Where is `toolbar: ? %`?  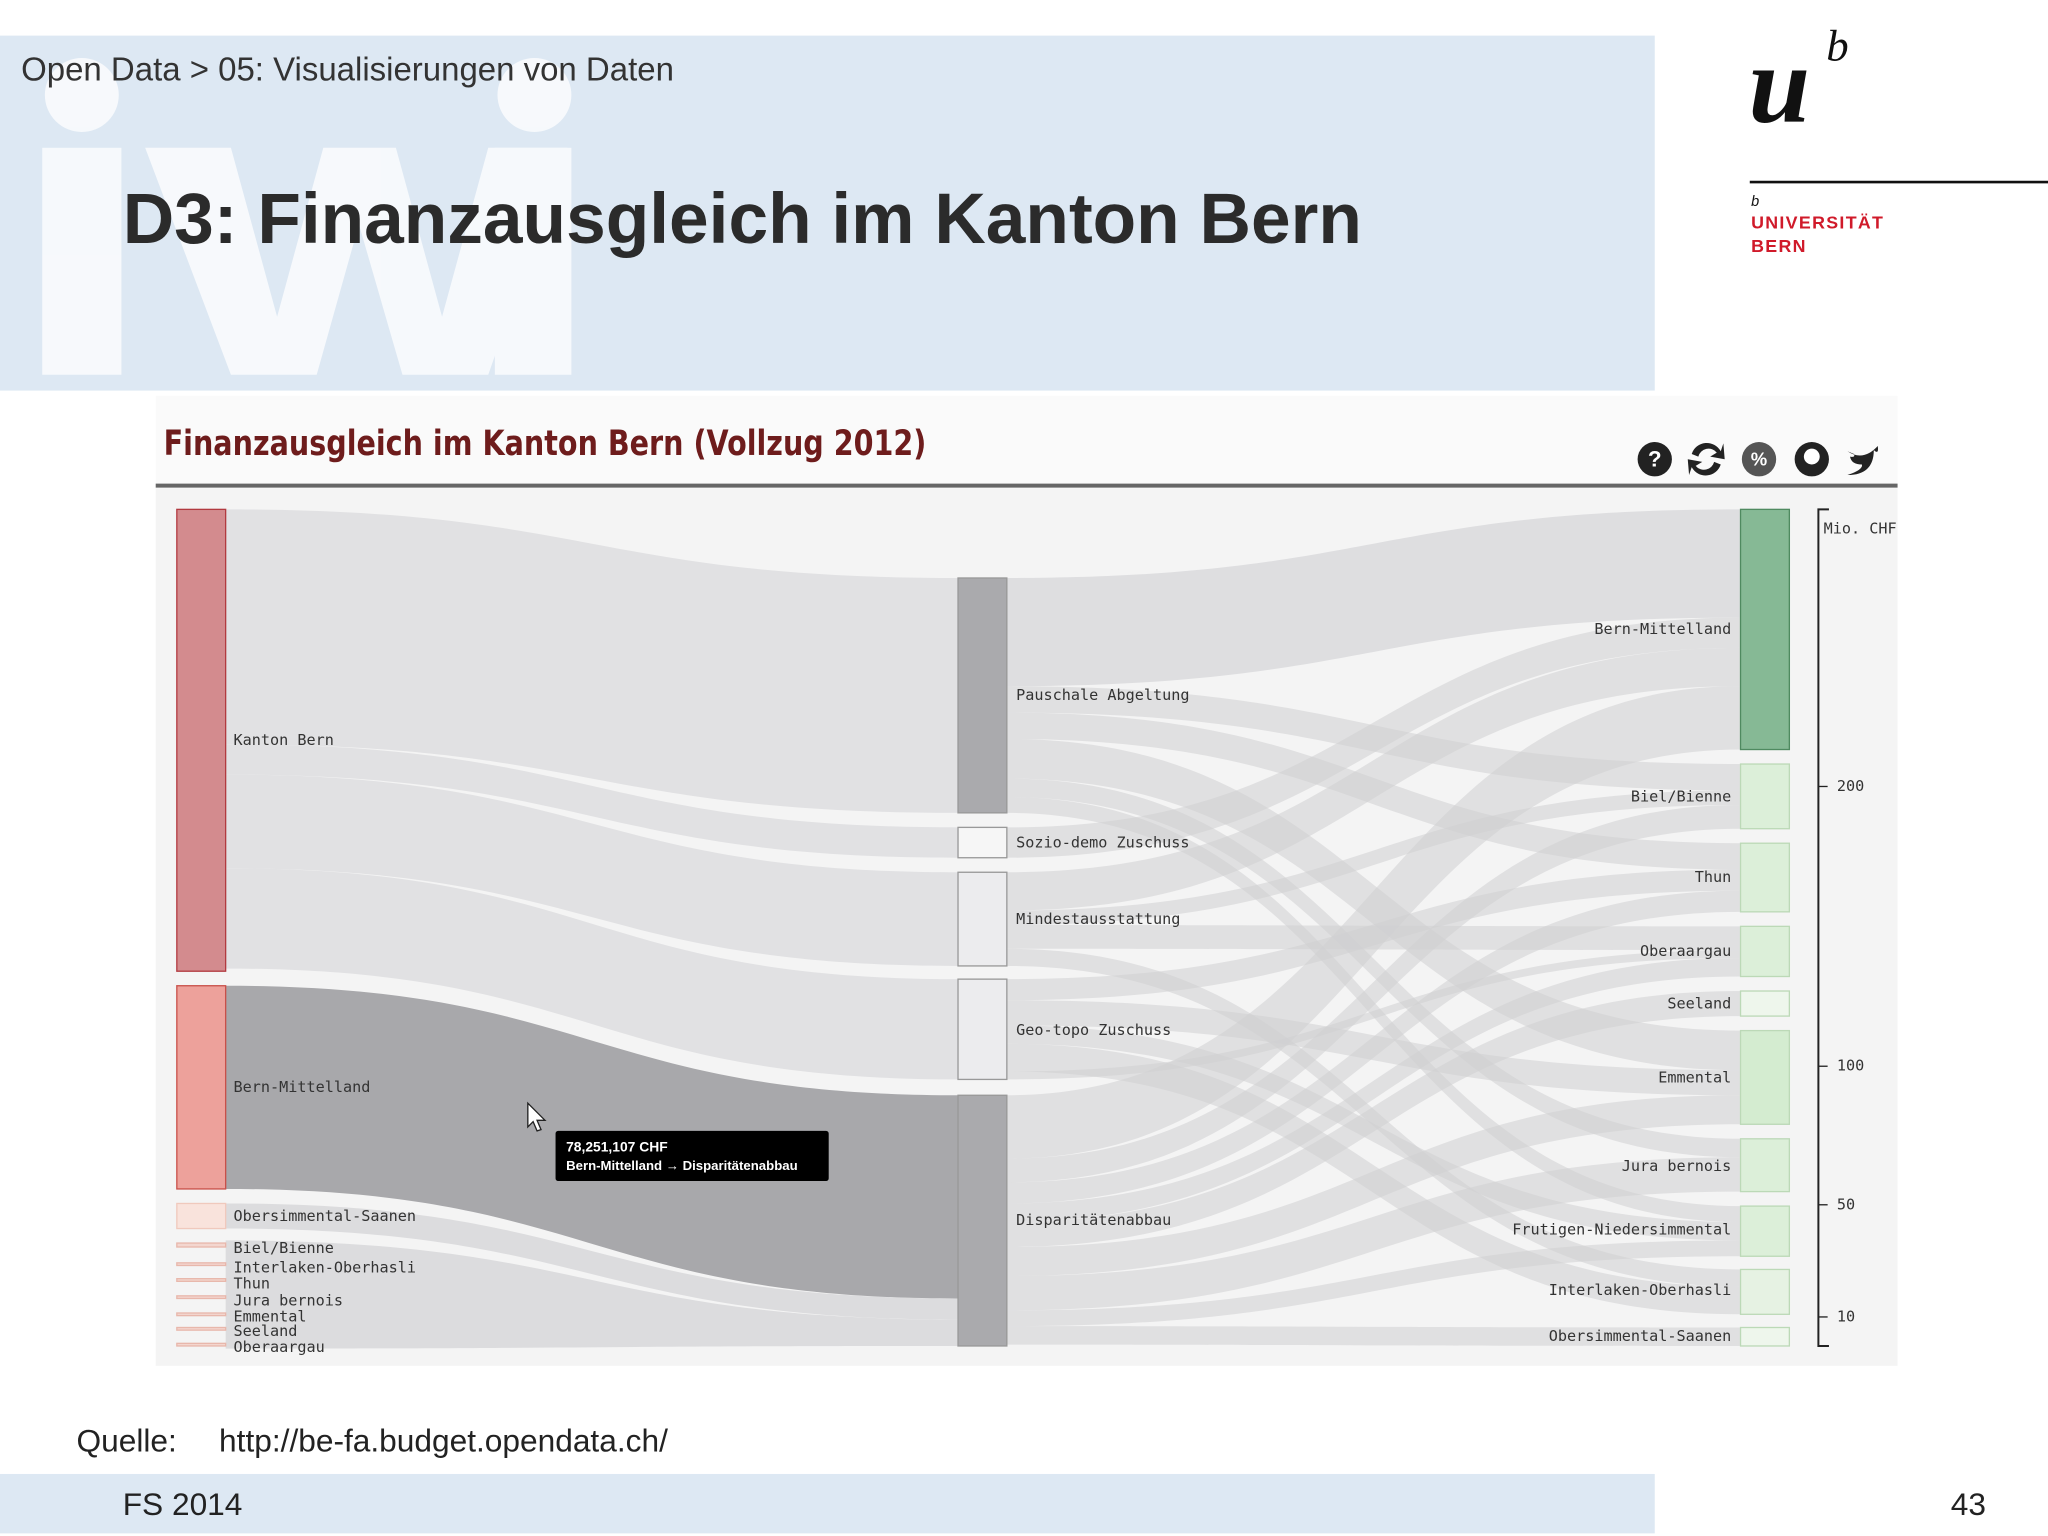
toolbar: ? % is located at coordinates (1758, 459).